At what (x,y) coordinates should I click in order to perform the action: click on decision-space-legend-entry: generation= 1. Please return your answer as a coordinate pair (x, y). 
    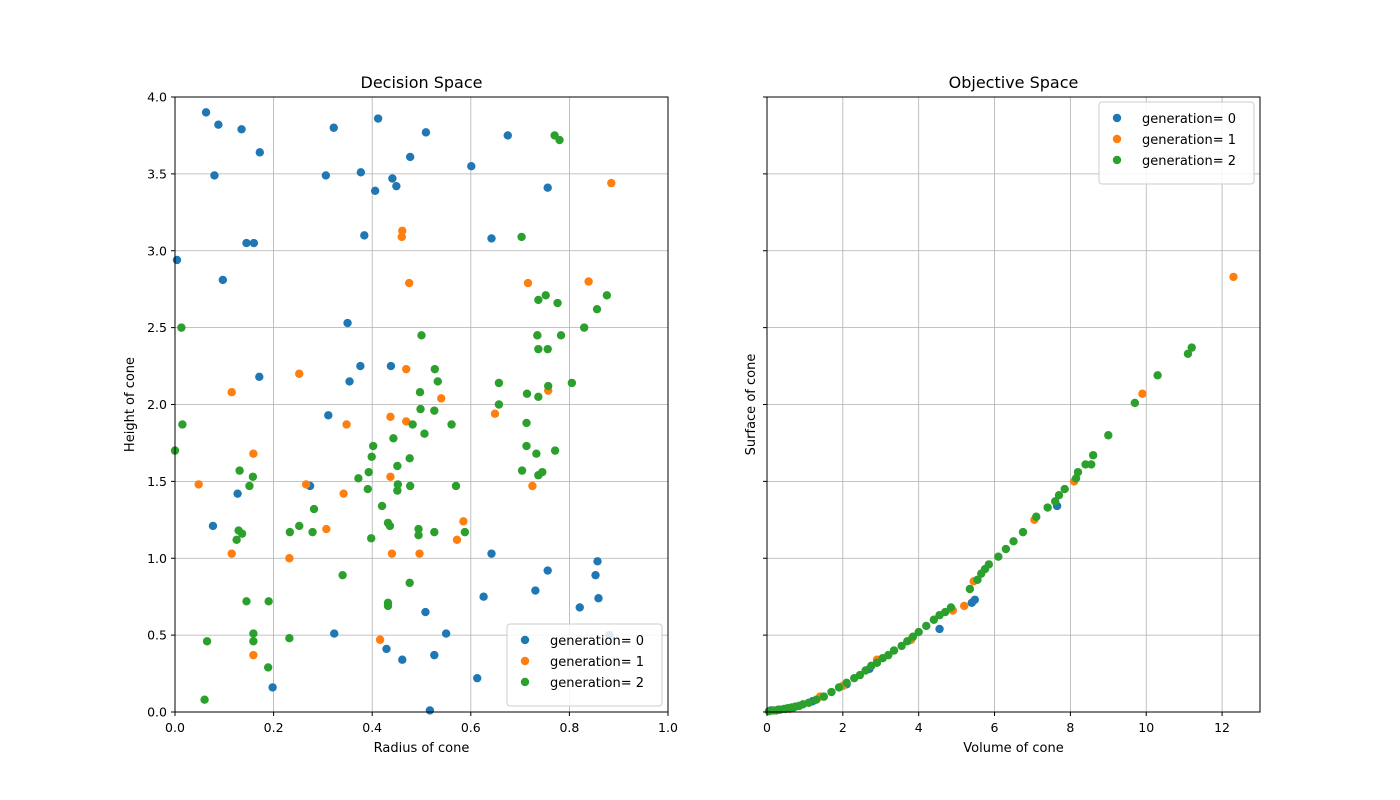
    Looking at the image, I should click on (597, 662).